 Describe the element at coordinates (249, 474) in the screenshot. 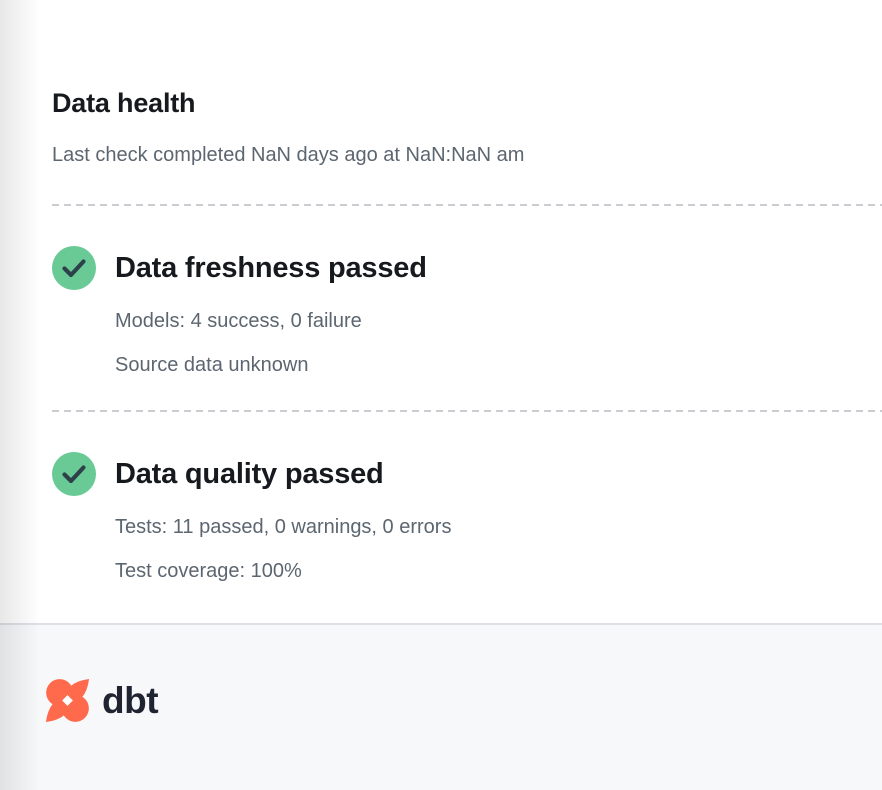

I see `quality-heading: Data quality passed` at that location.